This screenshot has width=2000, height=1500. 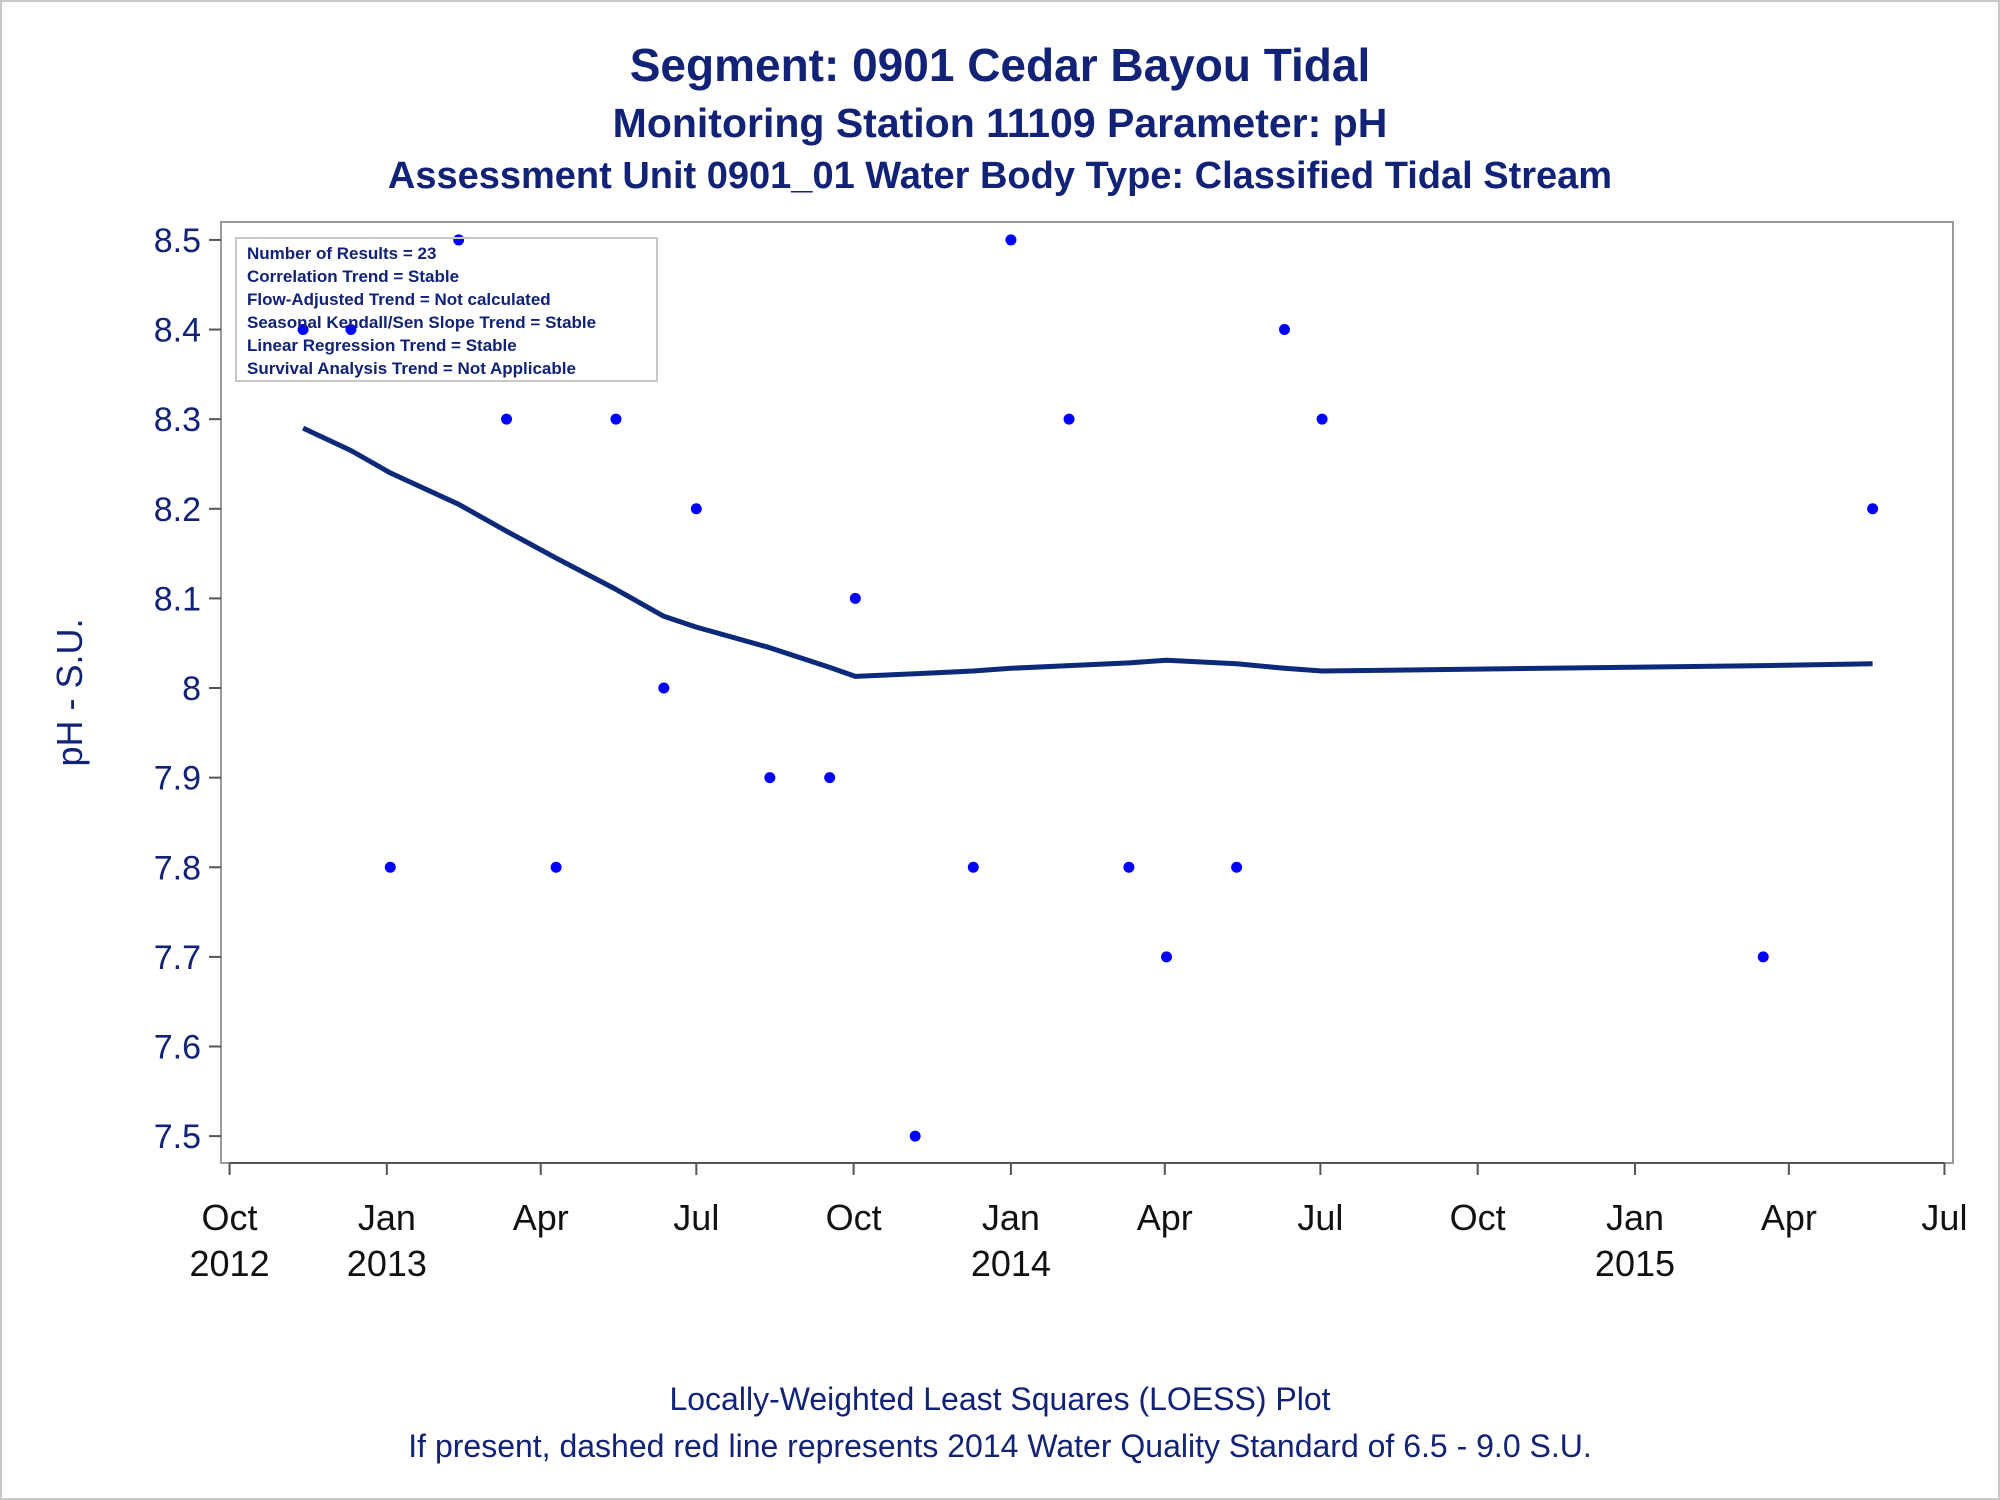 What do you see at coordinates (341, 253) in the screenshot?
I see `inset-box-line: Number of Results = 23` at bounding box center [341, 253].